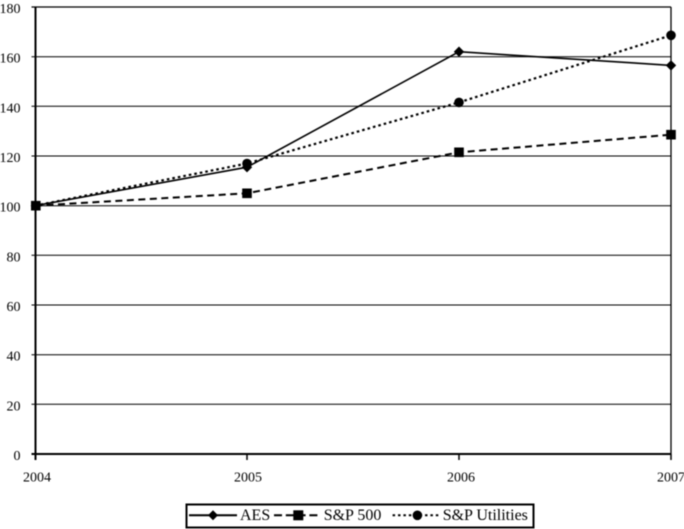 The height and width of the screenshot is (529, 684). What do you see at coordinates (10, 208) in the screenshot?
I see `svg-text: 100` at bounding box center [10, 208].